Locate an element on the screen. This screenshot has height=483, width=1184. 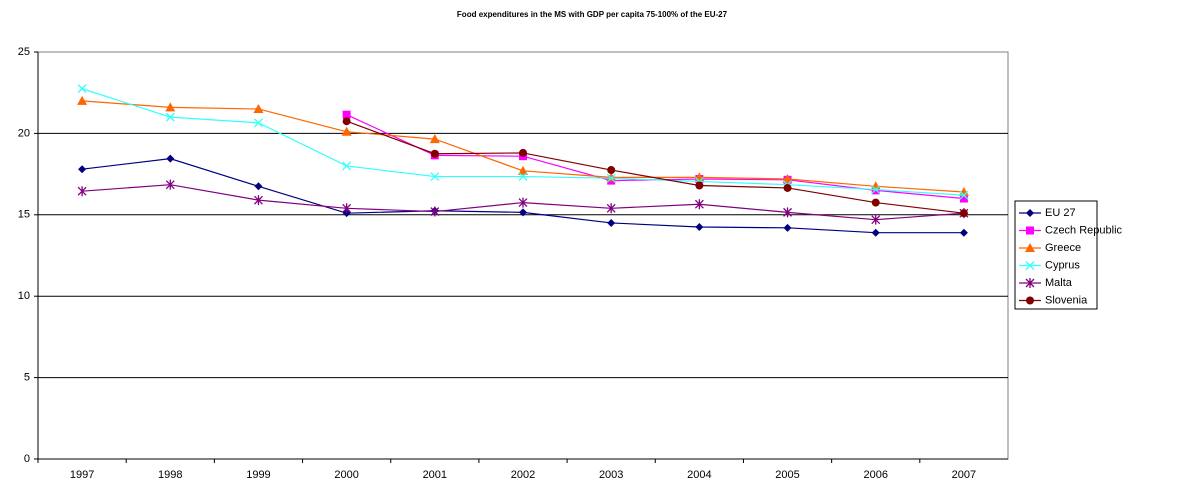
legend-label: EU 27 is located at coordinates (1060, 213).